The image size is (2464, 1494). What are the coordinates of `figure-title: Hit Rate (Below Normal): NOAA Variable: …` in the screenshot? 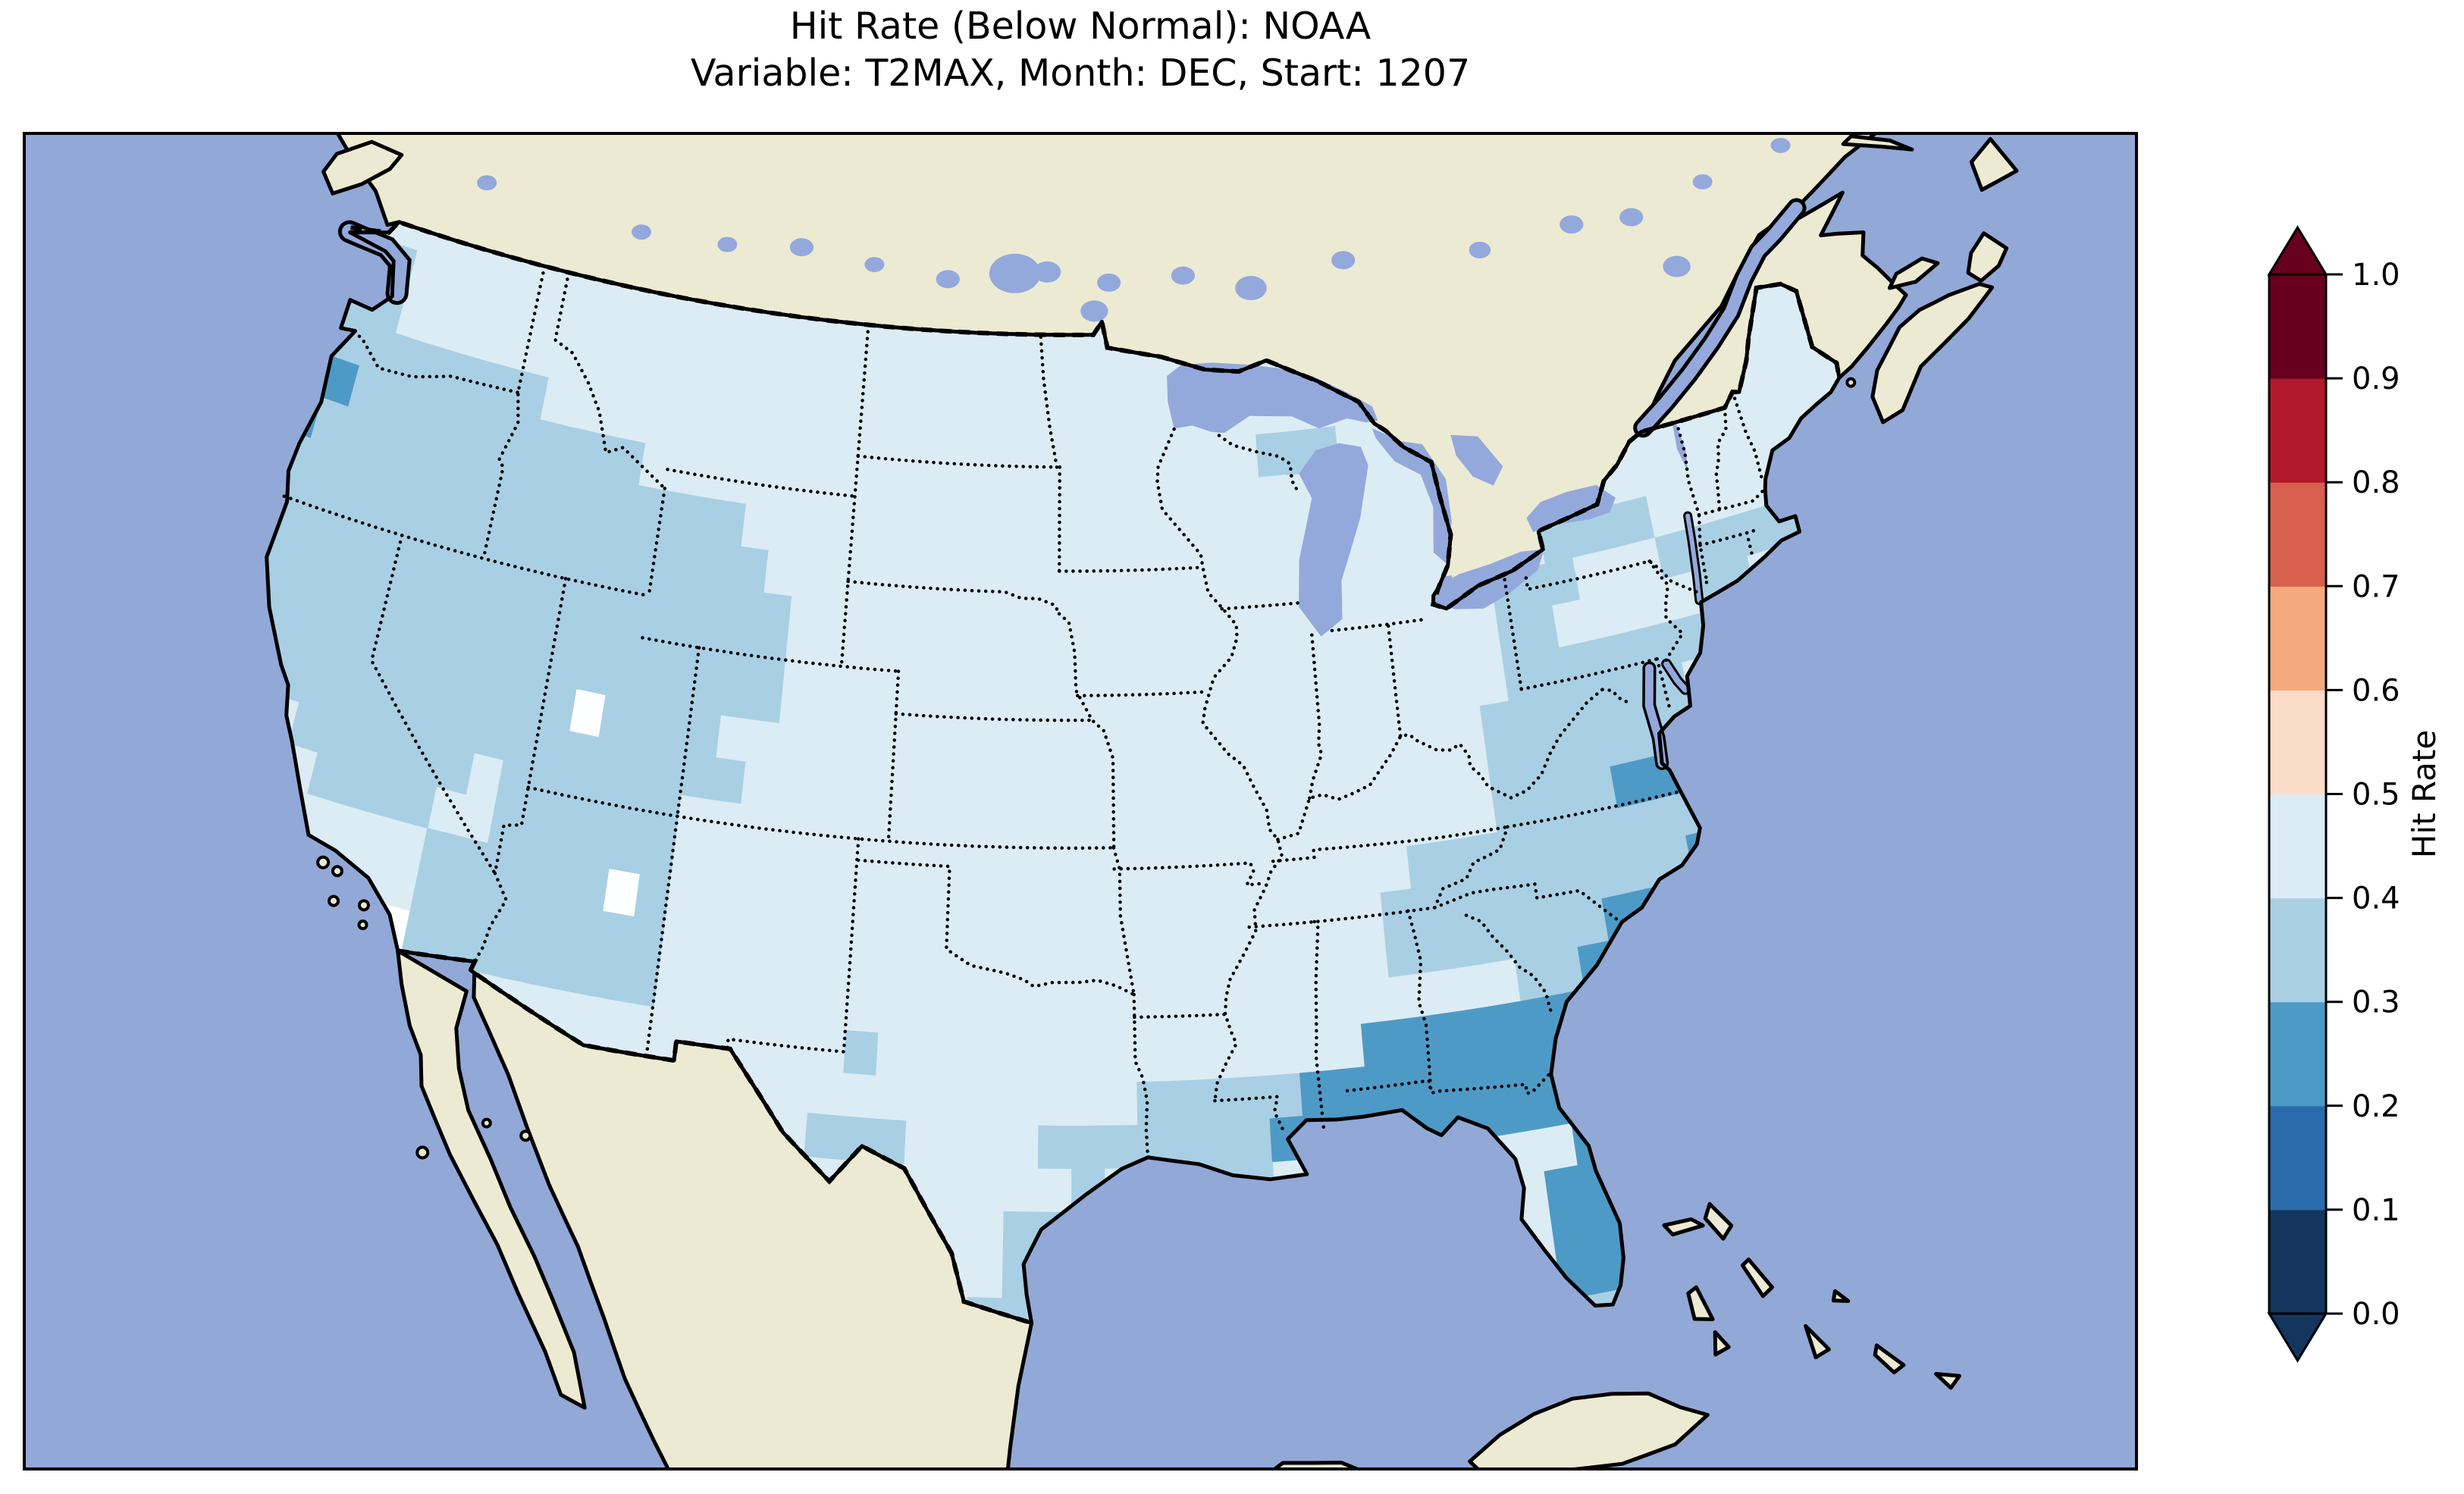 It's located at (1081, 50).